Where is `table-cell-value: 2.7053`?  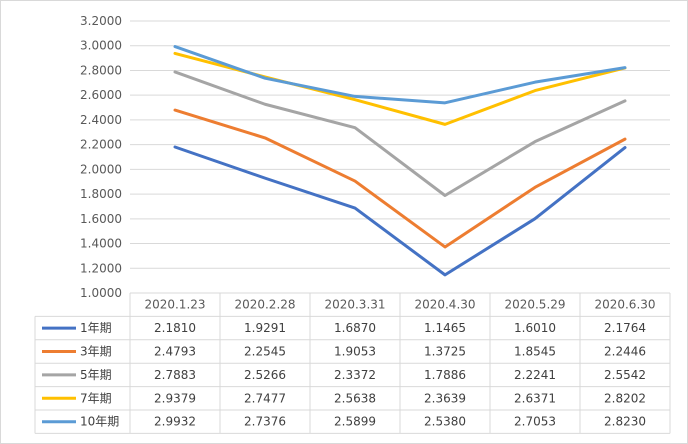
table-cell-value: 2.7053 is located at coordinates (535, 422).